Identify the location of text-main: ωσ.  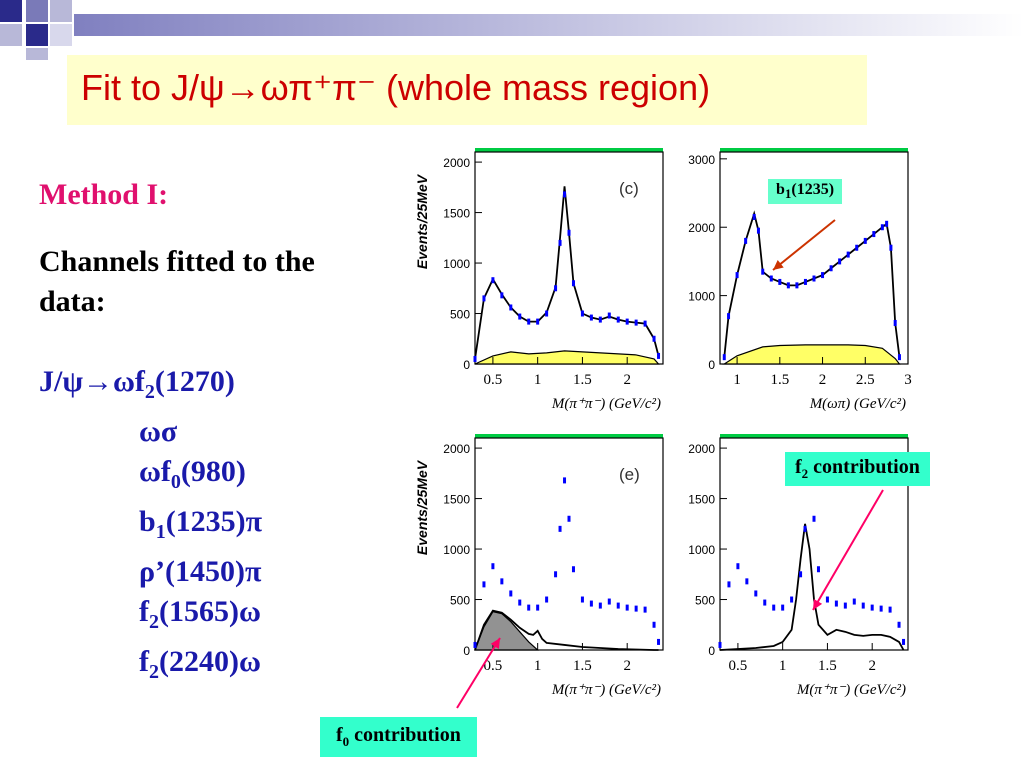
(158, 431).